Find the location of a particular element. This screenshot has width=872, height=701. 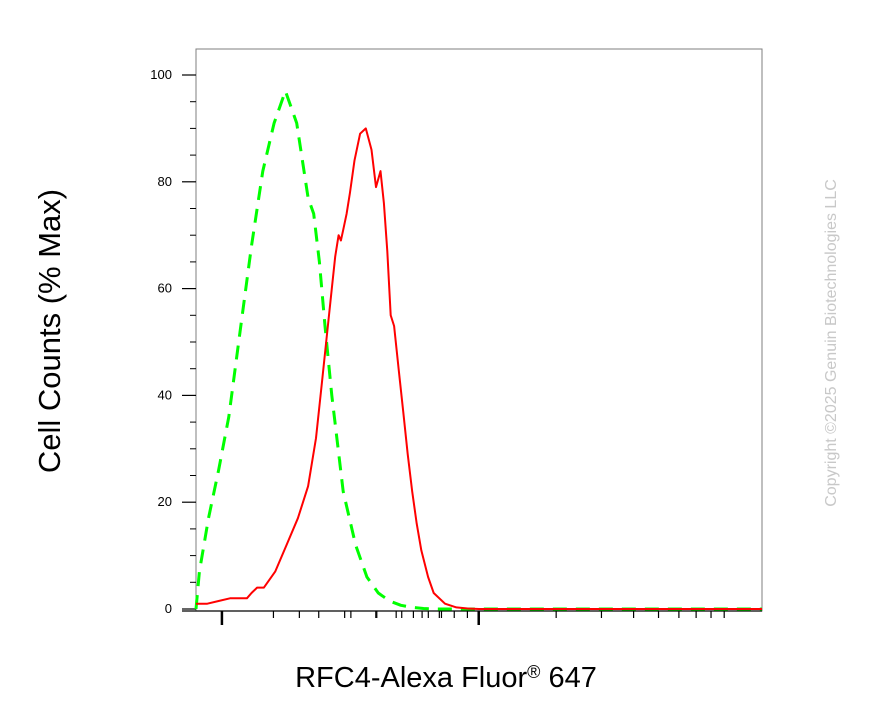

x-axis is located at coordinates (472, 617).